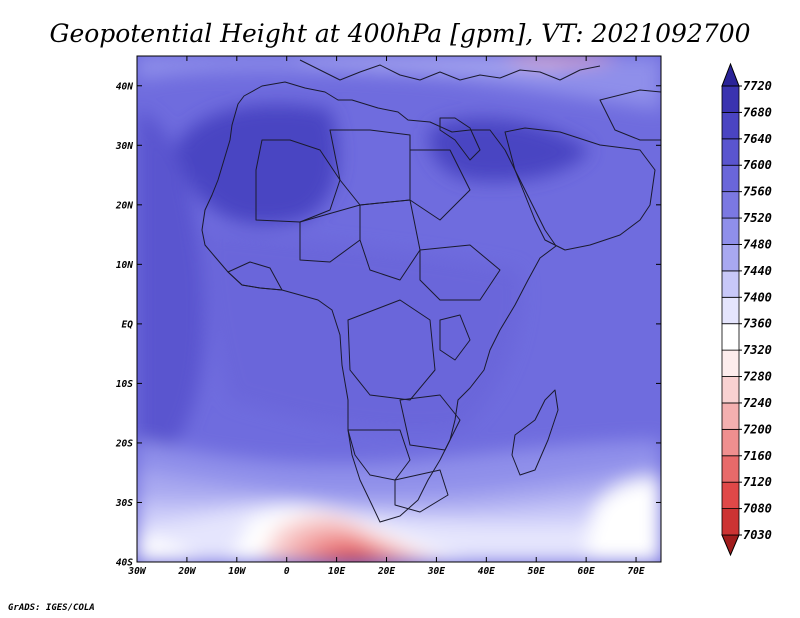  I want to click on colorbar-label: 7200, so click(757, 429).